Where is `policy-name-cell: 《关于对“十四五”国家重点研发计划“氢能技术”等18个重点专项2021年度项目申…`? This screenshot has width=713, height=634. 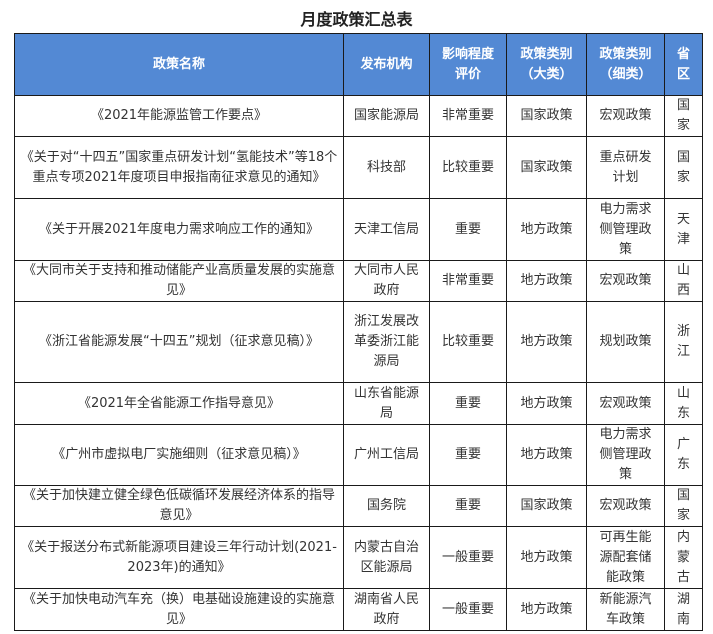 policy-name-cell: 《关于对“十四五”国家重点研发计划“氢能技术”等18个重点专项2021年度项目申… is located at coordinates (179, 167).